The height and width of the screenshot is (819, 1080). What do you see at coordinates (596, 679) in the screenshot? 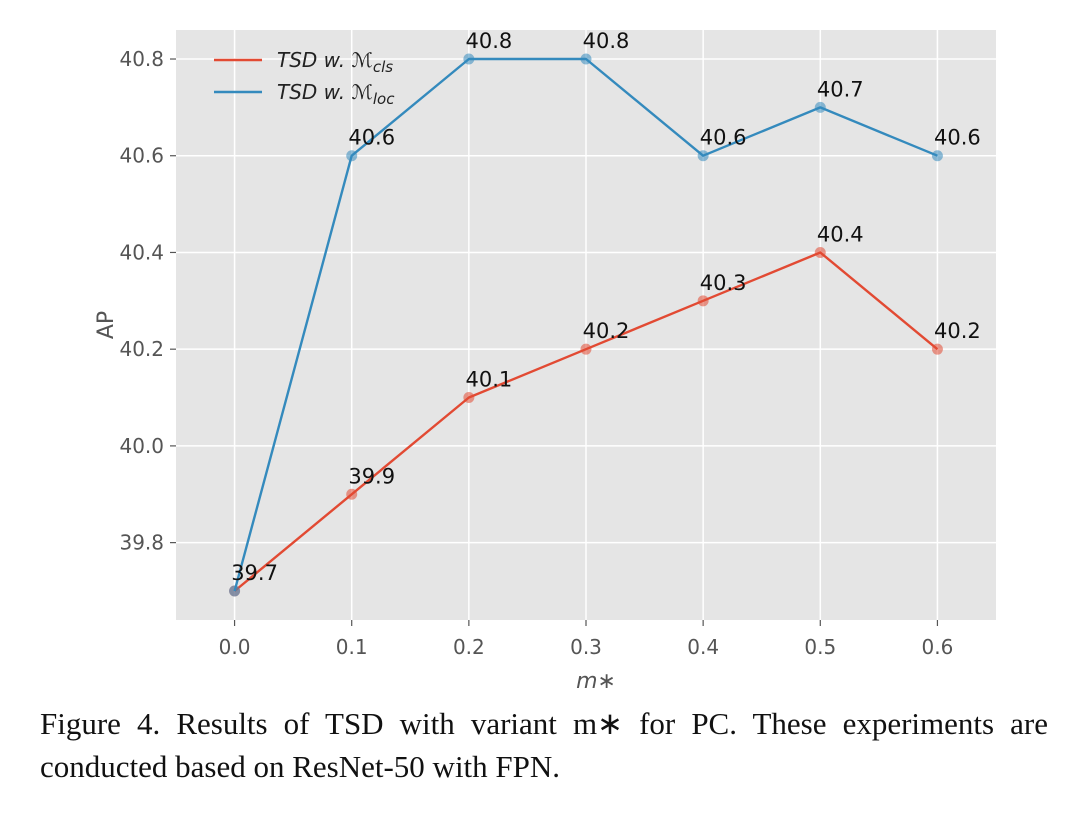
I see `x-axis-title: m∗` at bounding box center [596, 679].